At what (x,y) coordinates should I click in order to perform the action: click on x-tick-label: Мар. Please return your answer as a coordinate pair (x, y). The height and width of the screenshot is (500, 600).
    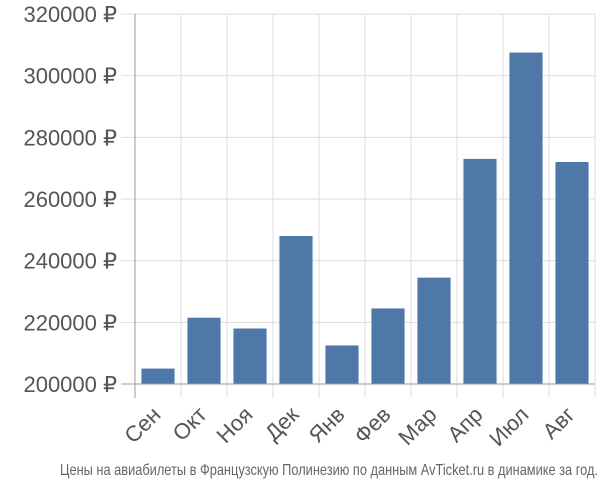
    Looking at the image, I should click on (417, 426).